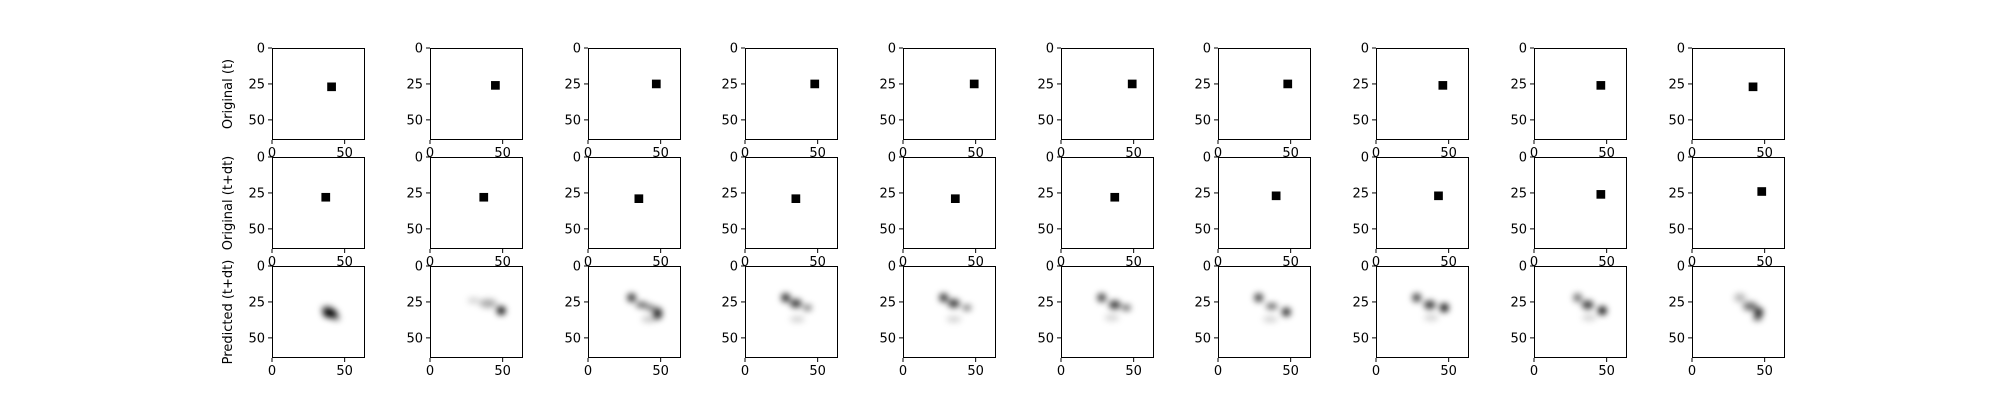 Image resolution: width=2000 pixels, height=400 pixels. I want to click on subplot-r3-c1: 0 25 50 0 50, so click(306, 319).